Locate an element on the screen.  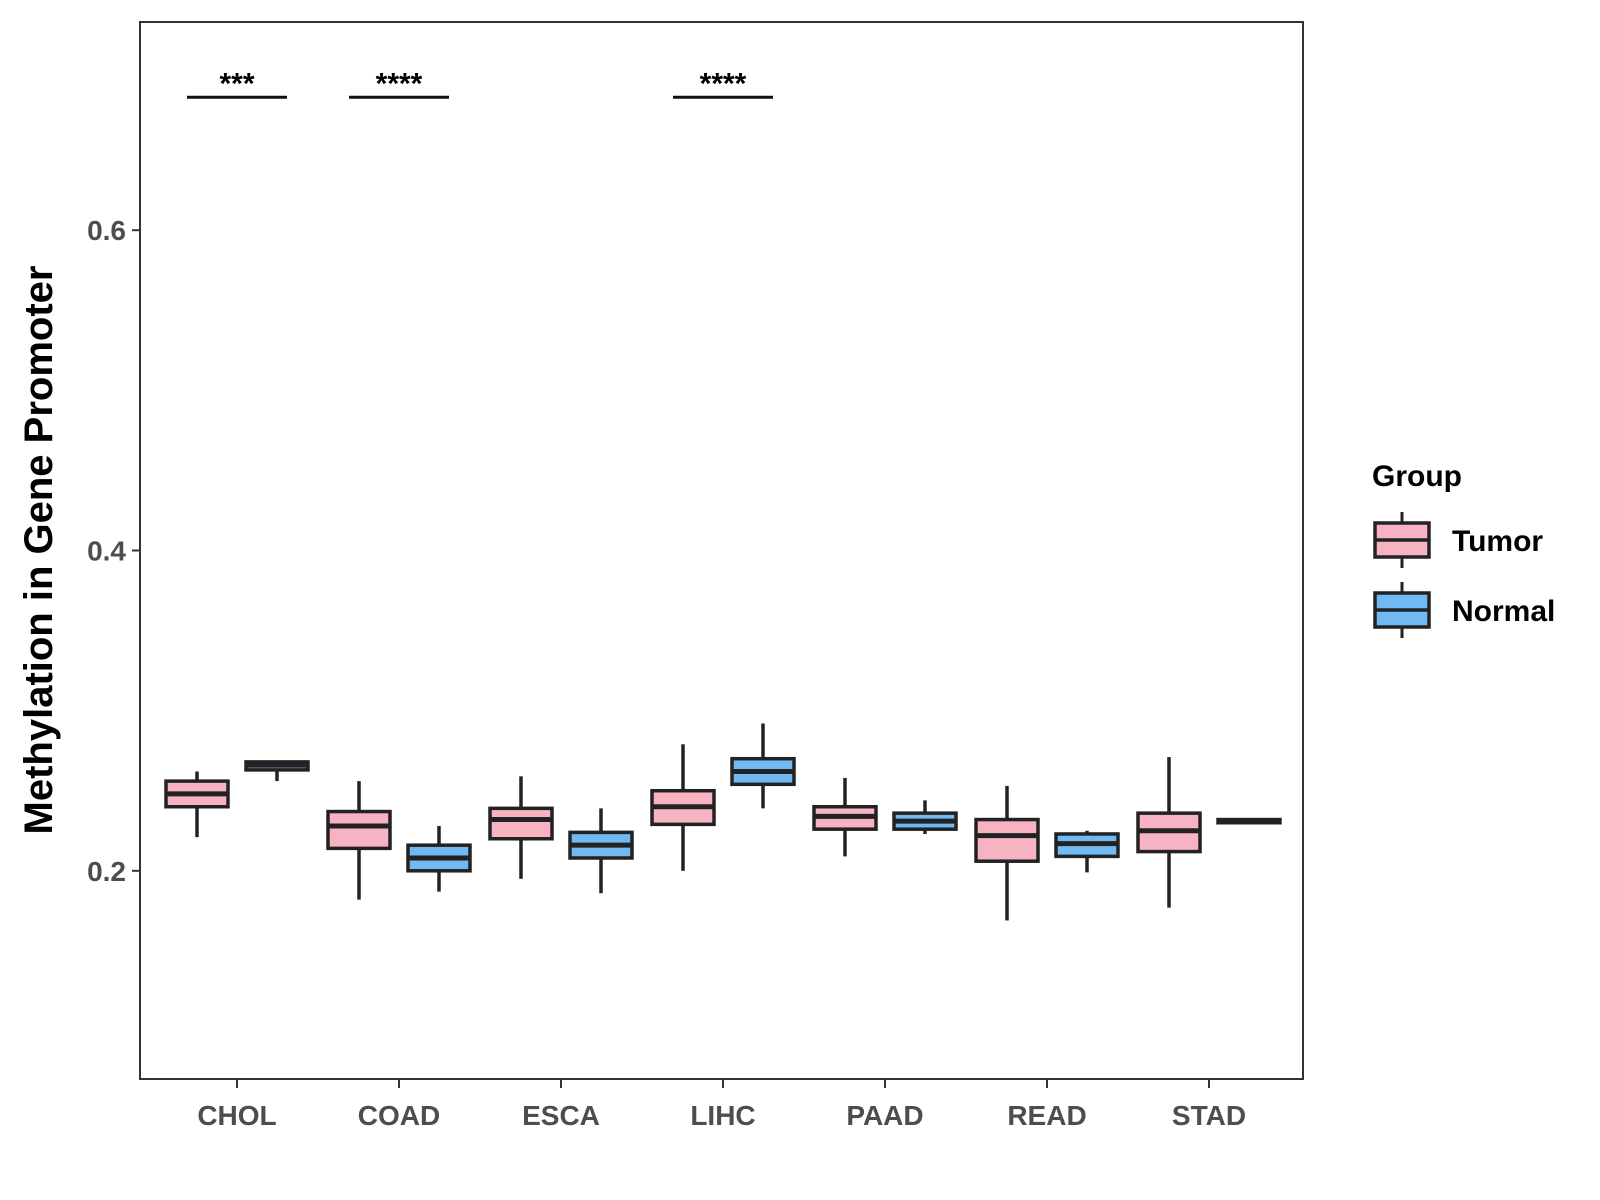
box-tumor-esca is located at coordinates (521, 827).